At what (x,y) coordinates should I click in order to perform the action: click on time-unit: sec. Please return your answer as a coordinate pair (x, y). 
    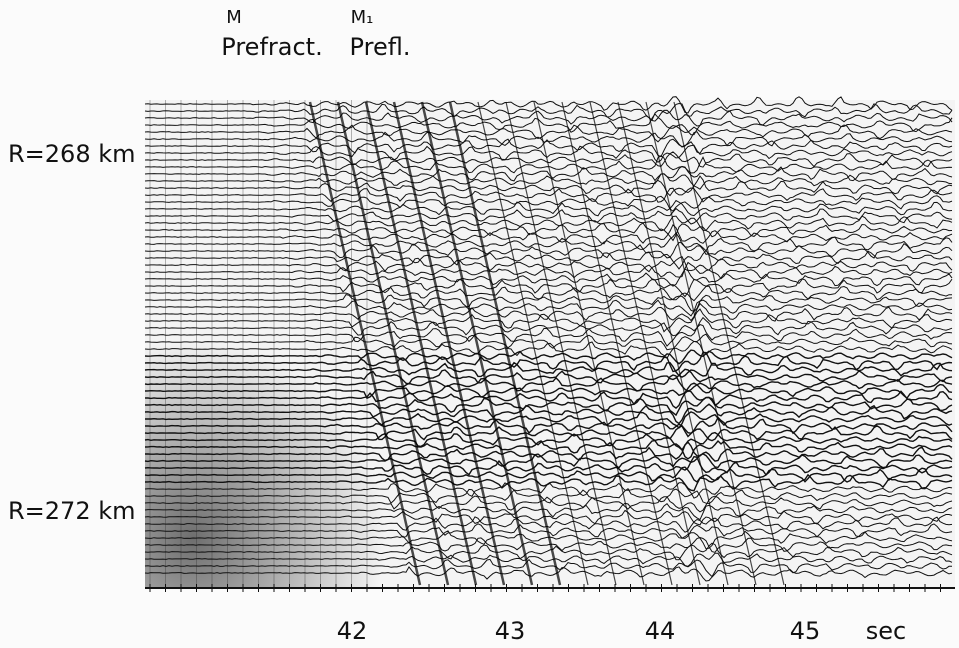
    Looking at the image, I should click on (886, 631).